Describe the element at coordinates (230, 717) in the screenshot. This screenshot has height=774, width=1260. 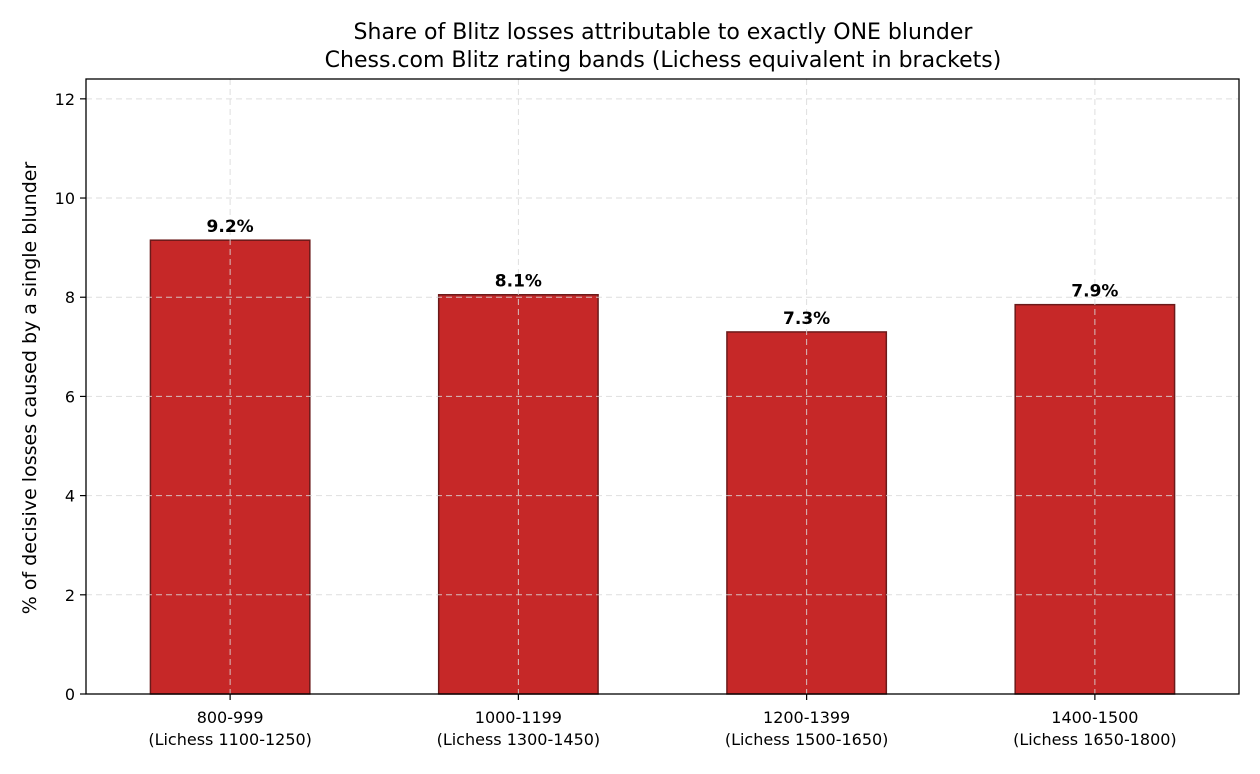
I see `x-tick-label: 800-999` at that location.